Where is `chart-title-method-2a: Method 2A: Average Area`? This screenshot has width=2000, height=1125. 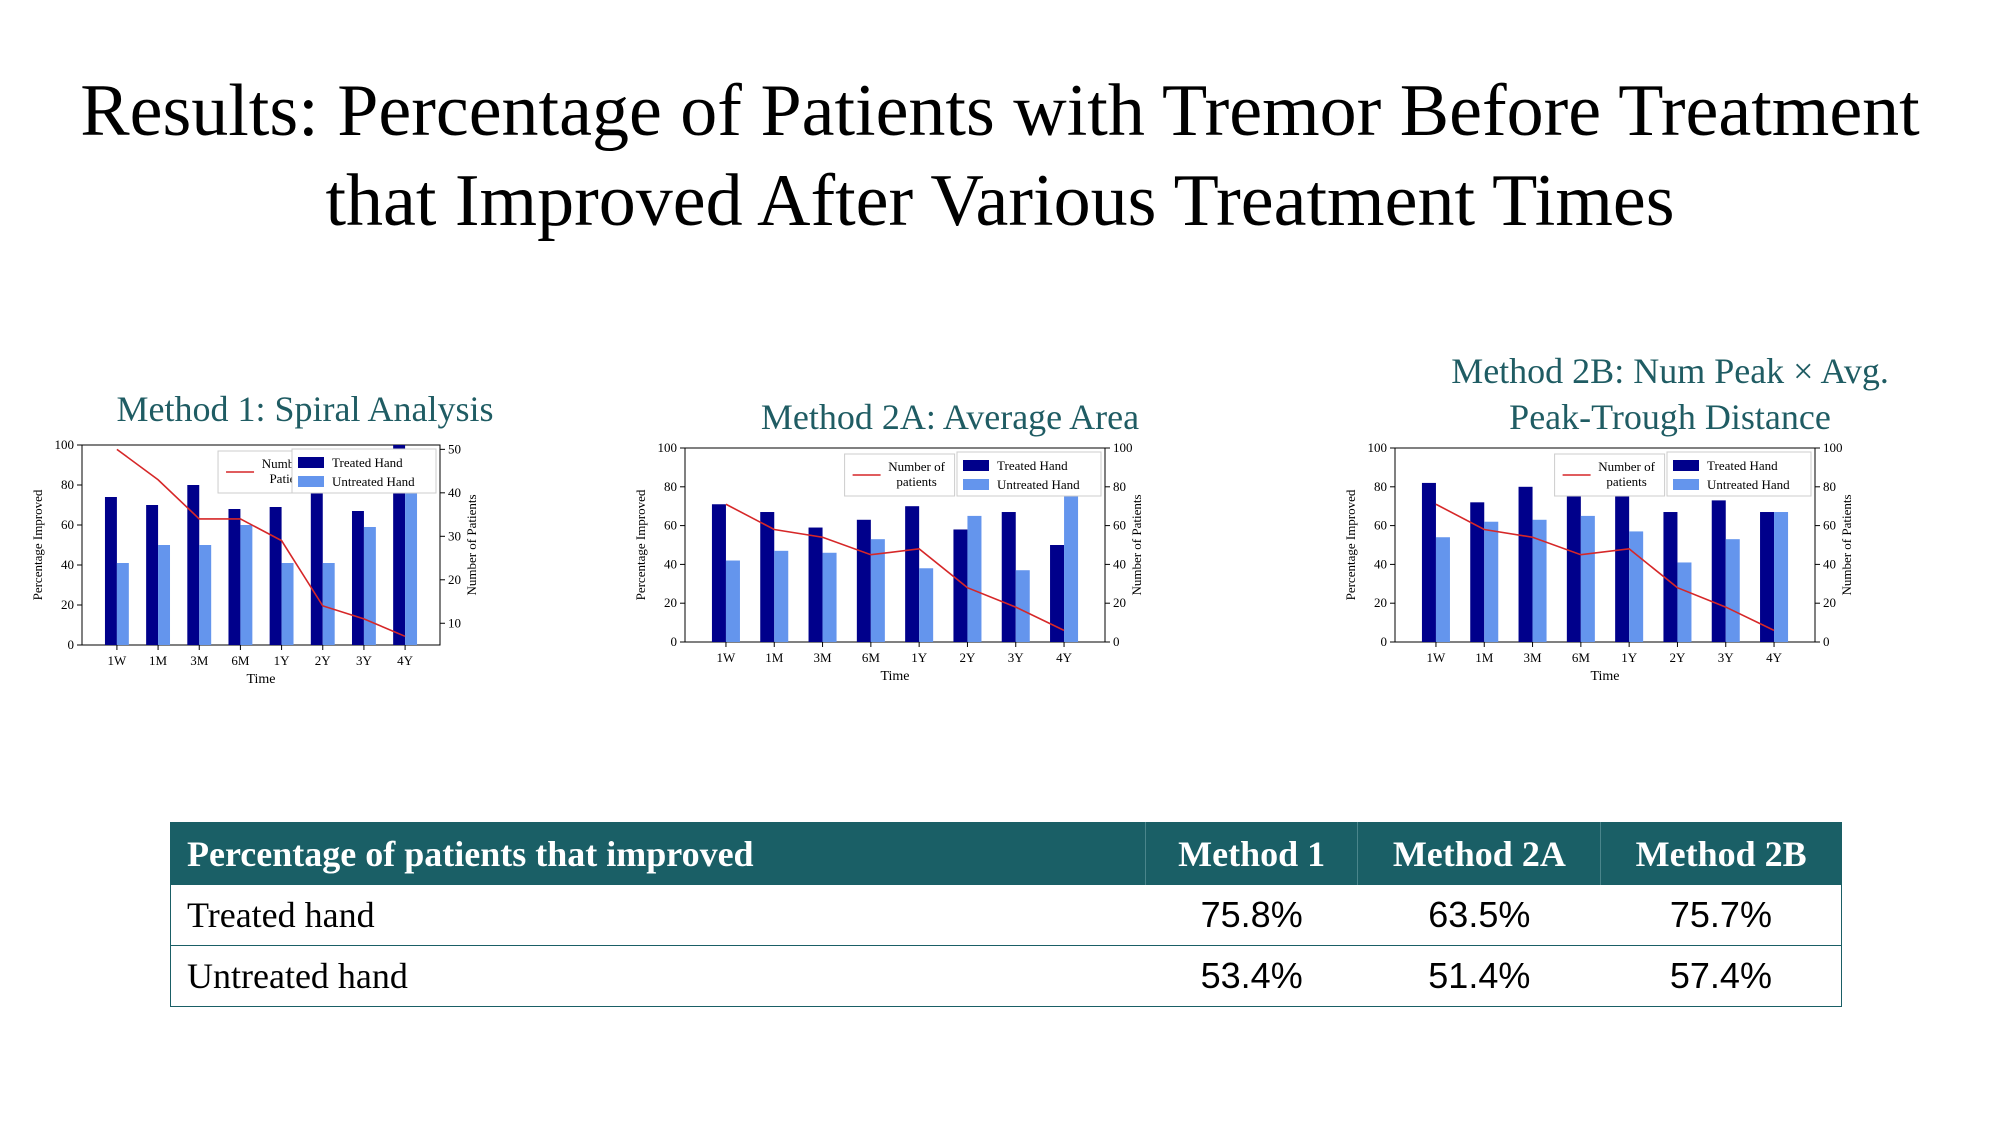
chart-title-method-2a: Method 2A: Average Area is located at coordinates (950, 417).